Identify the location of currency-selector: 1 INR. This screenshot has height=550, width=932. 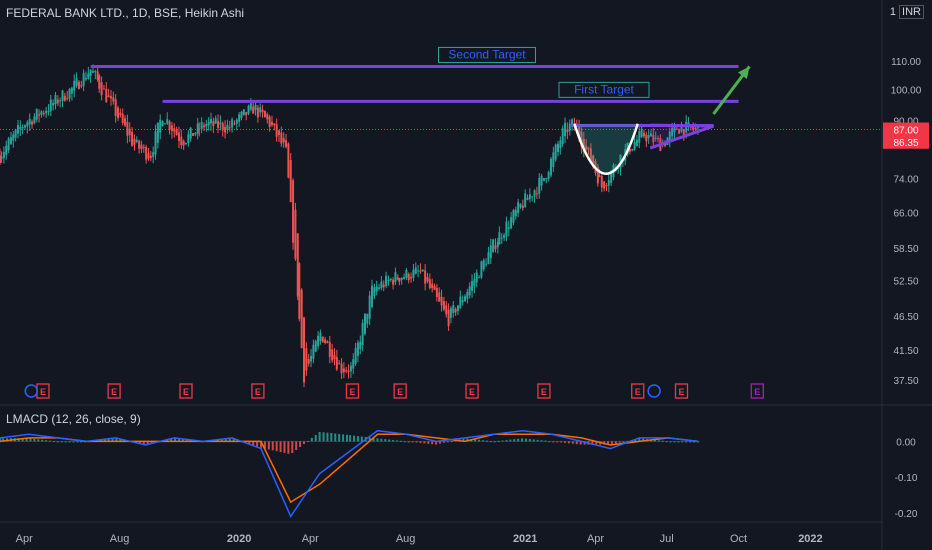
(907, 12).